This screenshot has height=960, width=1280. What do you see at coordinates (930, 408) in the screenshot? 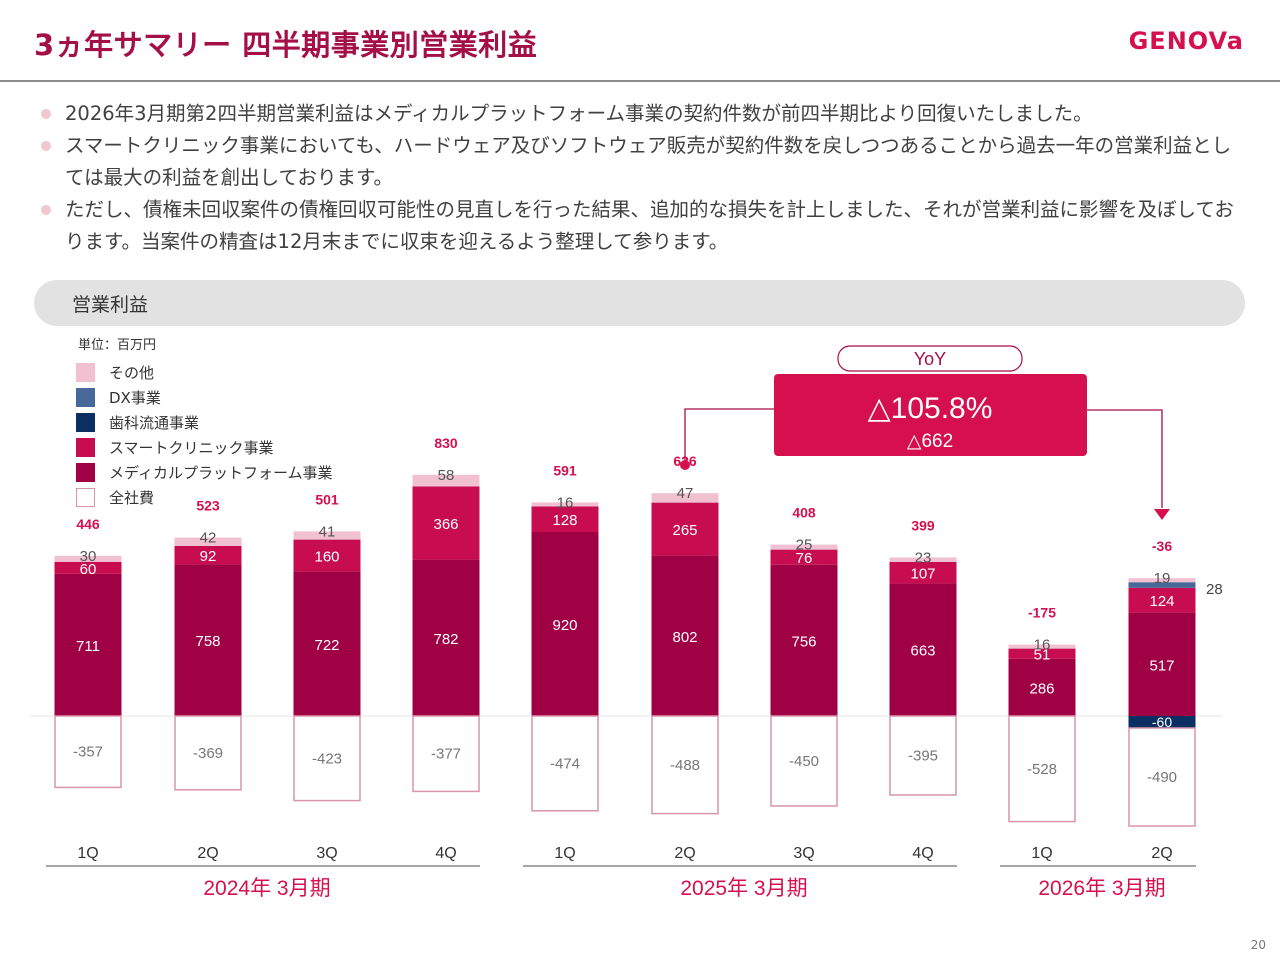
I see `yoy-percent: △105.8%` at bounding box center [930, 408].